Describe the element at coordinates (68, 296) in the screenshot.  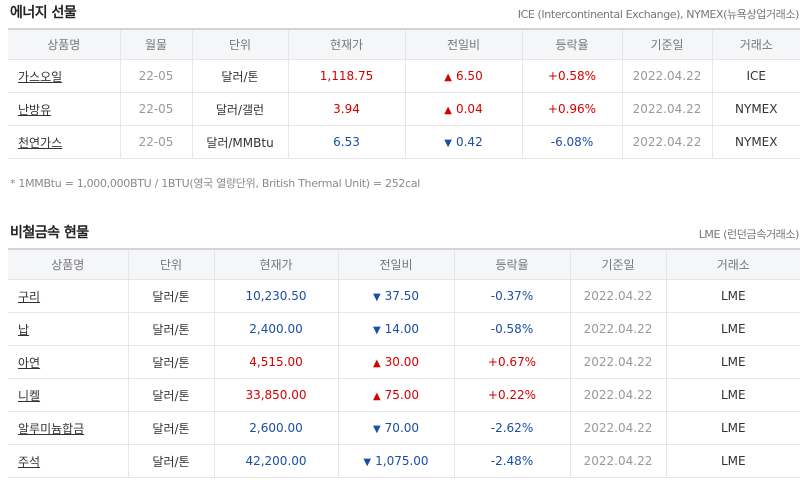
I see `commodity-name-cell: 구리` at that location.